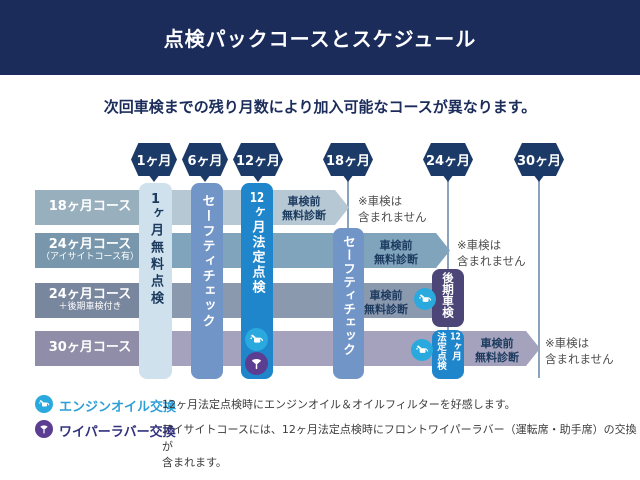 Image resolution: width=640 pixels, height=480 pixels. I want to click on timeline-marker-12month: 12ヶ月, so click(258, 159).